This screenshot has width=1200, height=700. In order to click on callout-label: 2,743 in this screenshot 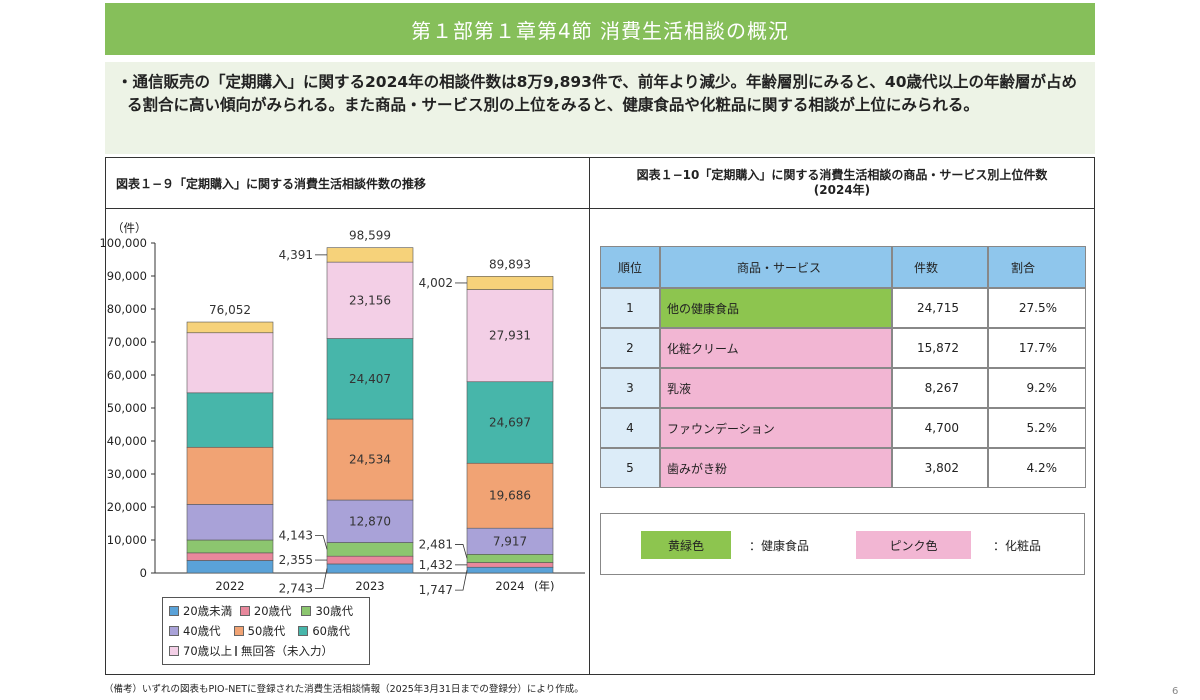, I will do `click(296, 588)`.